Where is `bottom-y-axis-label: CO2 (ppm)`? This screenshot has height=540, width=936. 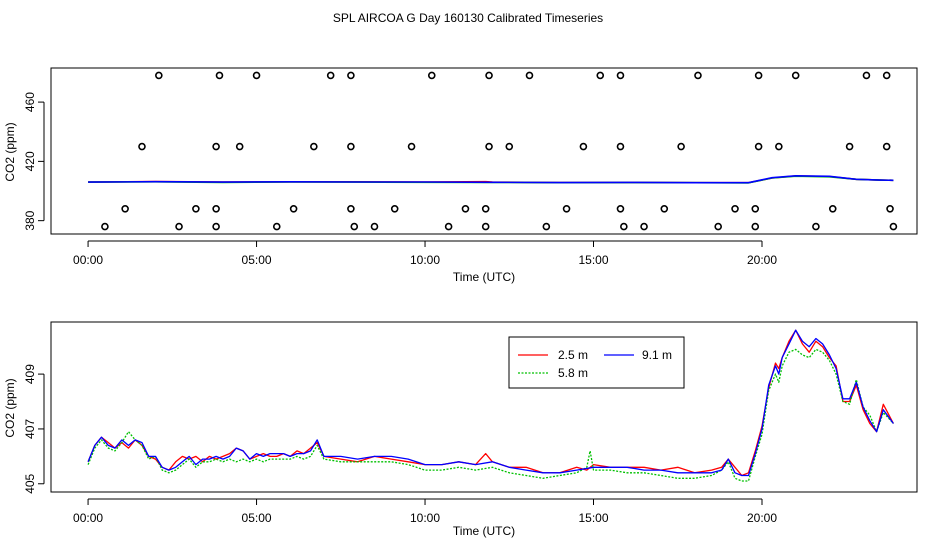 bottom-y-axis-label: CO2 (ppm) is located at coordinates (10, 407).